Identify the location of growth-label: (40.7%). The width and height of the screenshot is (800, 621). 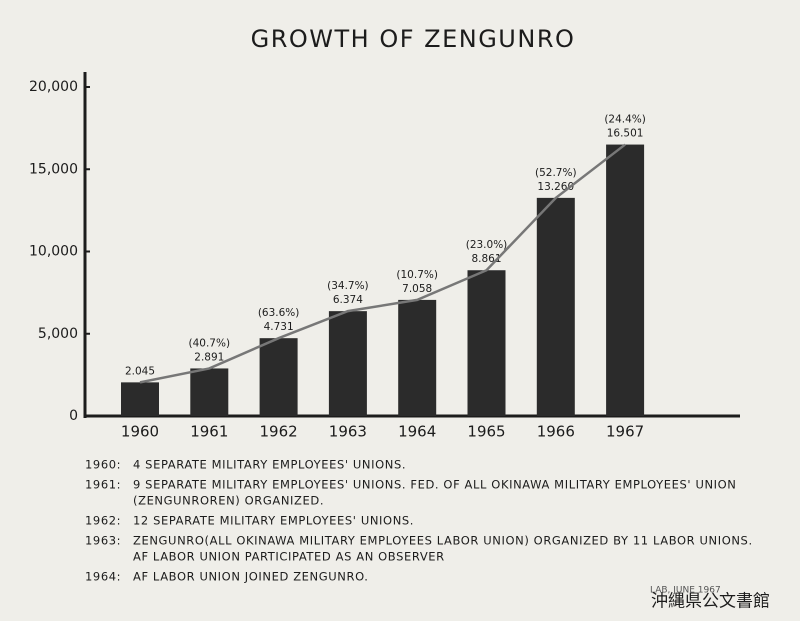
(210, 343).